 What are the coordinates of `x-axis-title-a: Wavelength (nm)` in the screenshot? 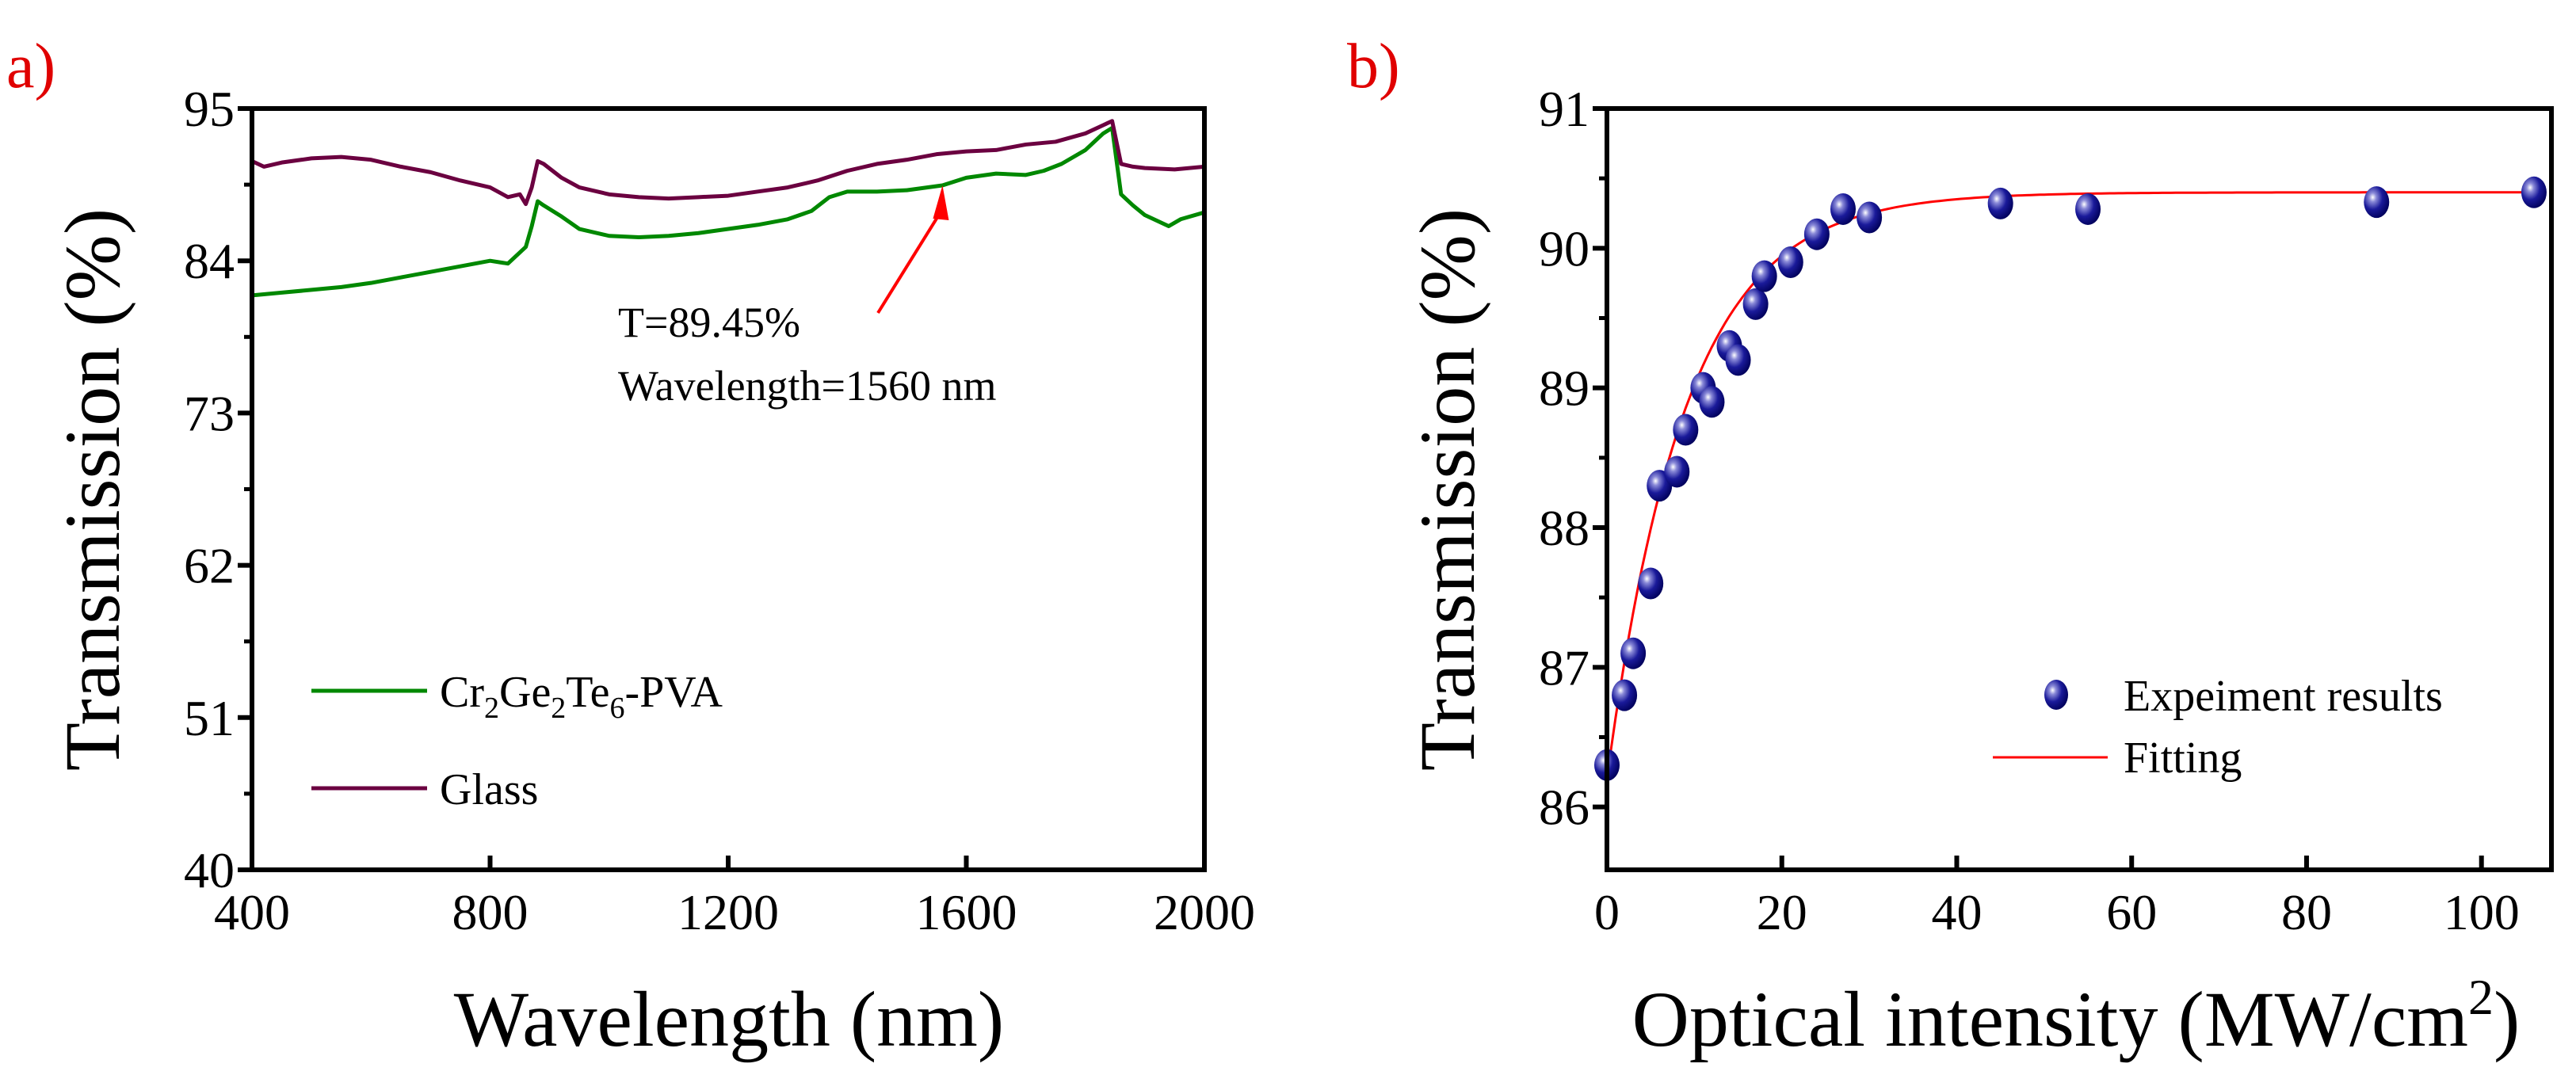 It's located at (729, 1019).